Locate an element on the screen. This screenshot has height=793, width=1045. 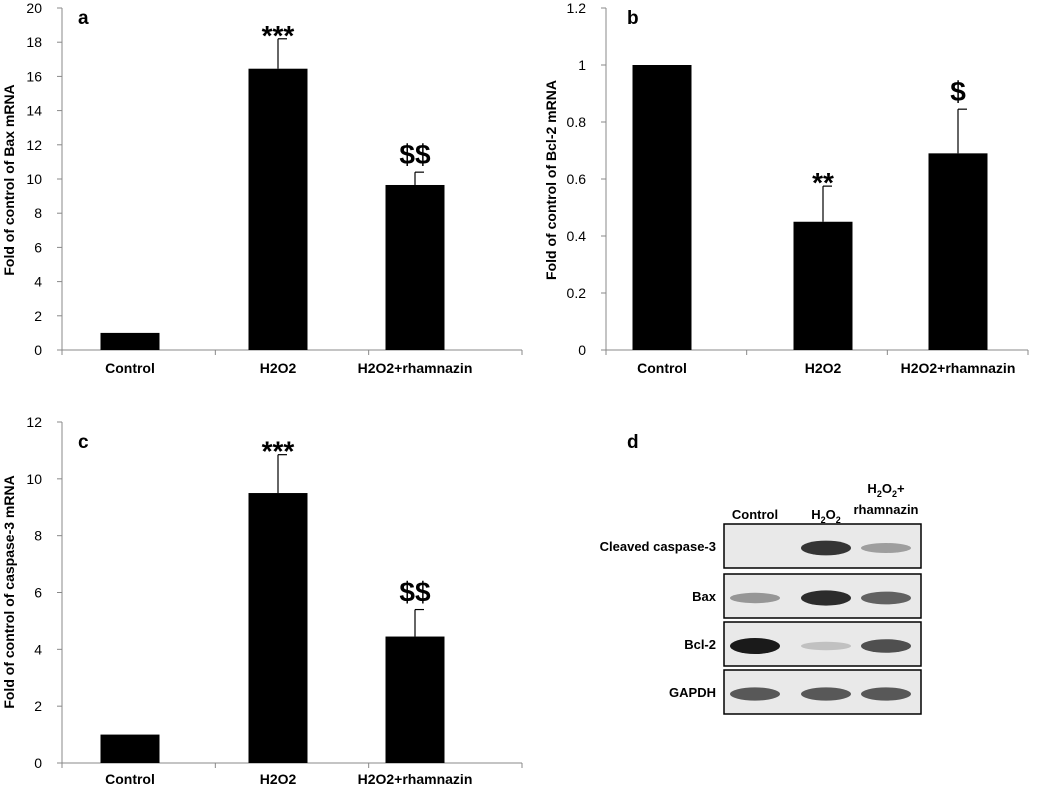
panel-label-a: a is located at coordinates (83, 18).